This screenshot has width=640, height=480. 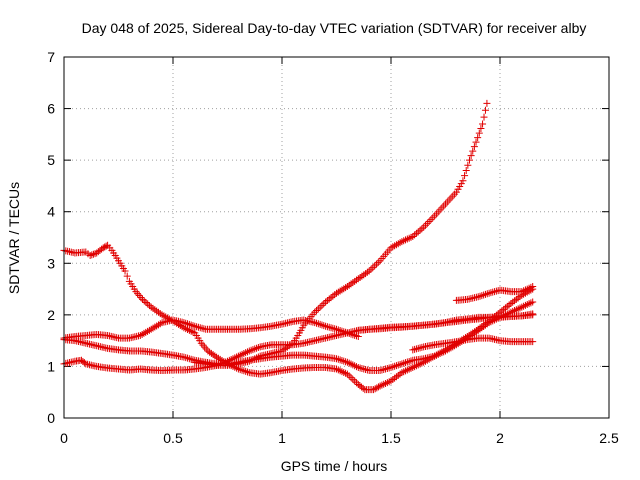 What do you see at coordinates (282, 438) in the screenshot?
I see `x-tick-label: 1` at bounding box center [282, 438].